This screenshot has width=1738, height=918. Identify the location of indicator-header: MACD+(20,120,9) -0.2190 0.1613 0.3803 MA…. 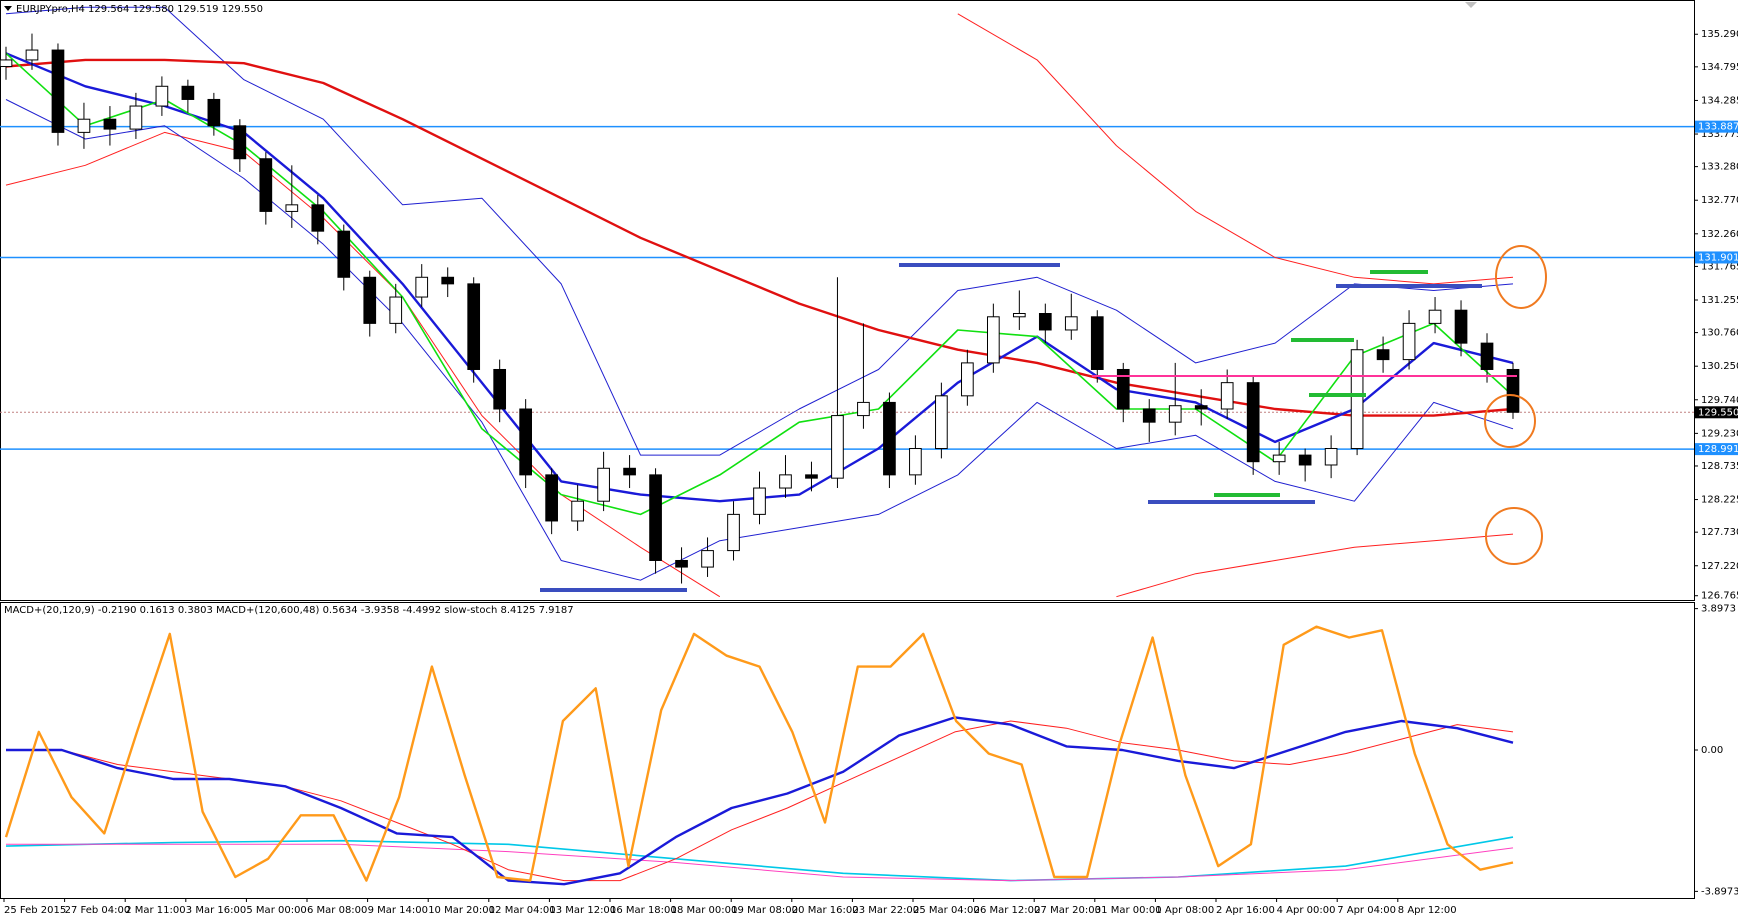
(289, 610).